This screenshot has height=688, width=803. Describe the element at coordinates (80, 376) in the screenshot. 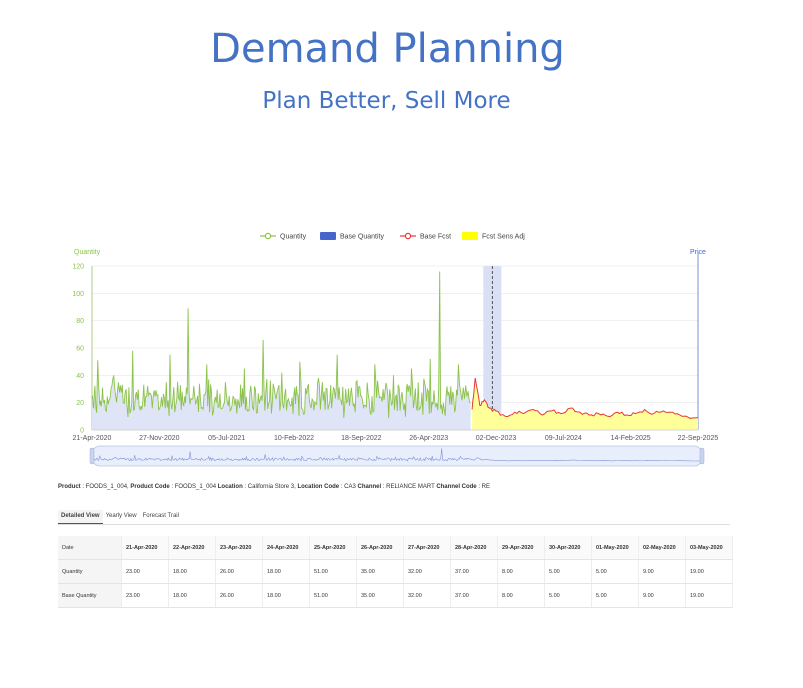

I see `y-tick-label: 40` at that location.